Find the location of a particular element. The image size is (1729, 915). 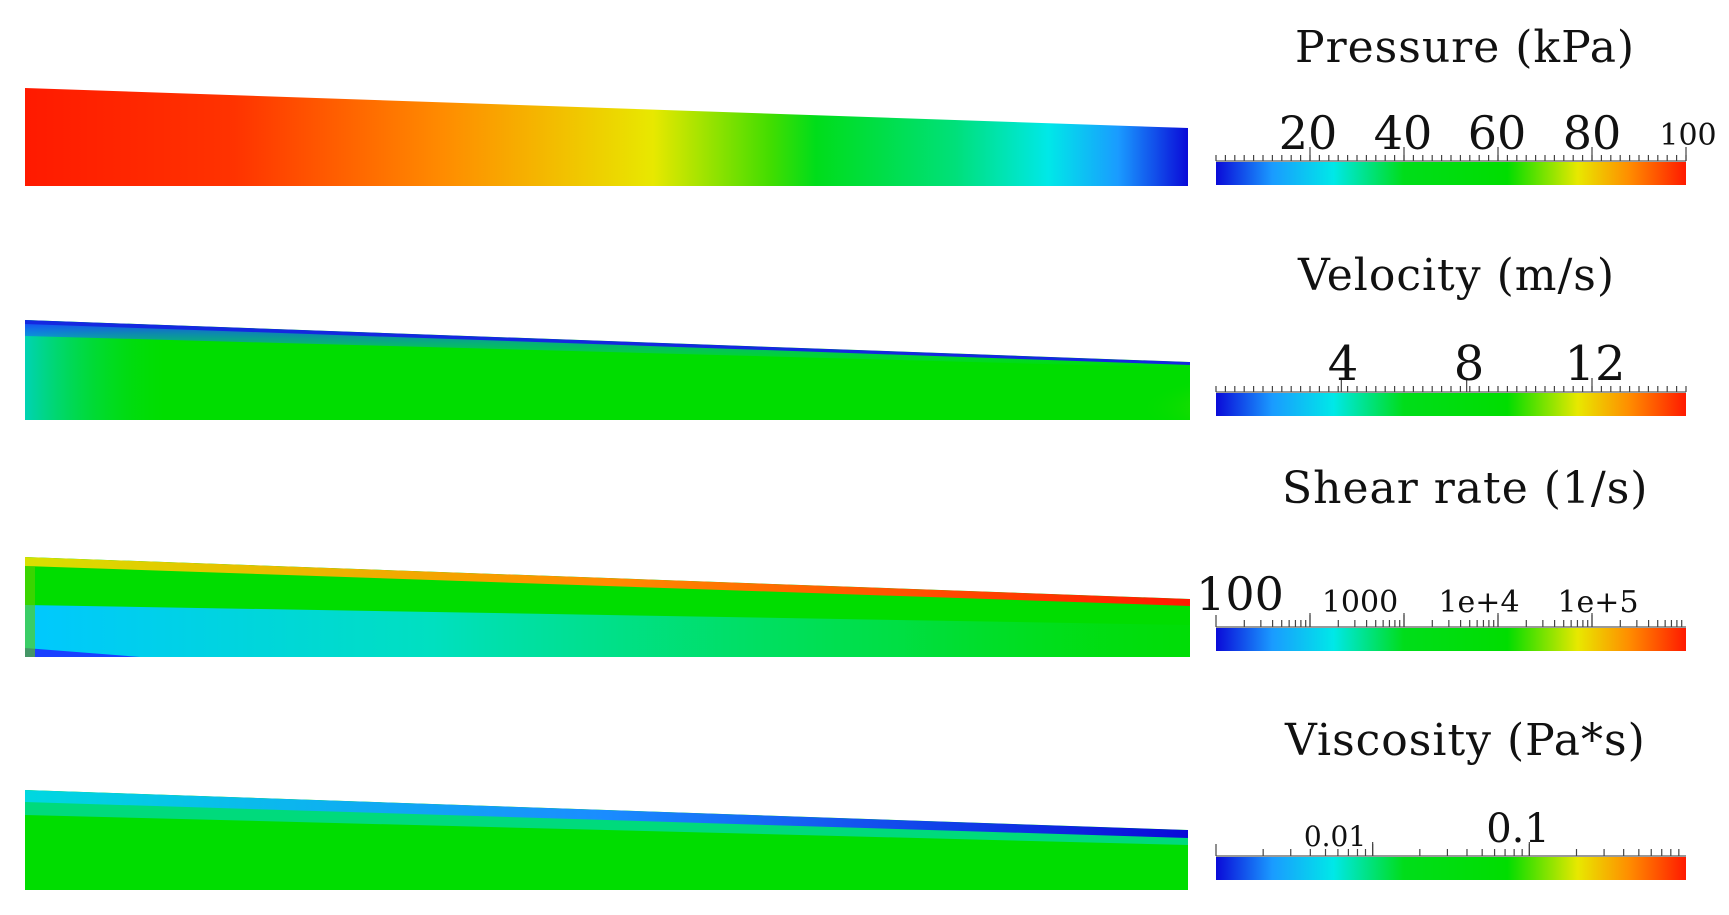

shear-rate-contour is located at coordinates (607, 607).